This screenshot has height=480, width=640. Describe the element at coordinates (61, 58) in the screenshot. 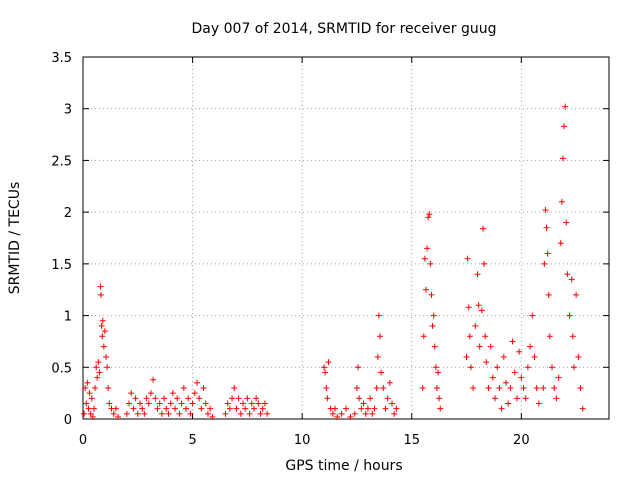

I see `y-tick-label: 3.5` at that location.